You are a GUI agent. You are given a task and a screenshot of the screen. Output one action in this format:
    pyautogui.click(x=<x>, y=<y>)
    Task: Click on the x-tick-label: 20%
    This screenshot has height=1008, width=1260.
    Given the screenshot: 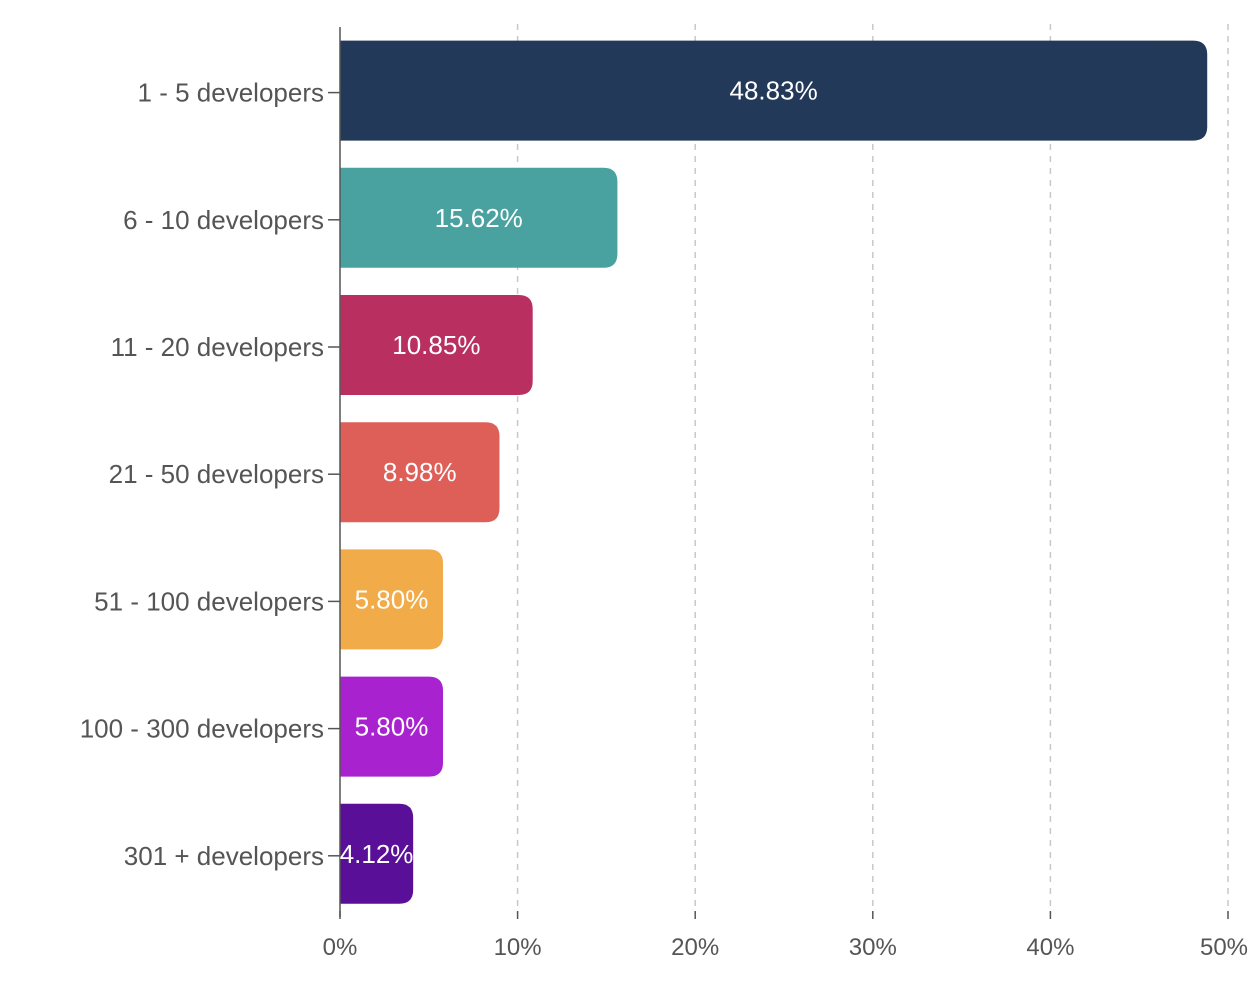 What is the action you would take?
    pyautogui.click(x=695, y=947)
    